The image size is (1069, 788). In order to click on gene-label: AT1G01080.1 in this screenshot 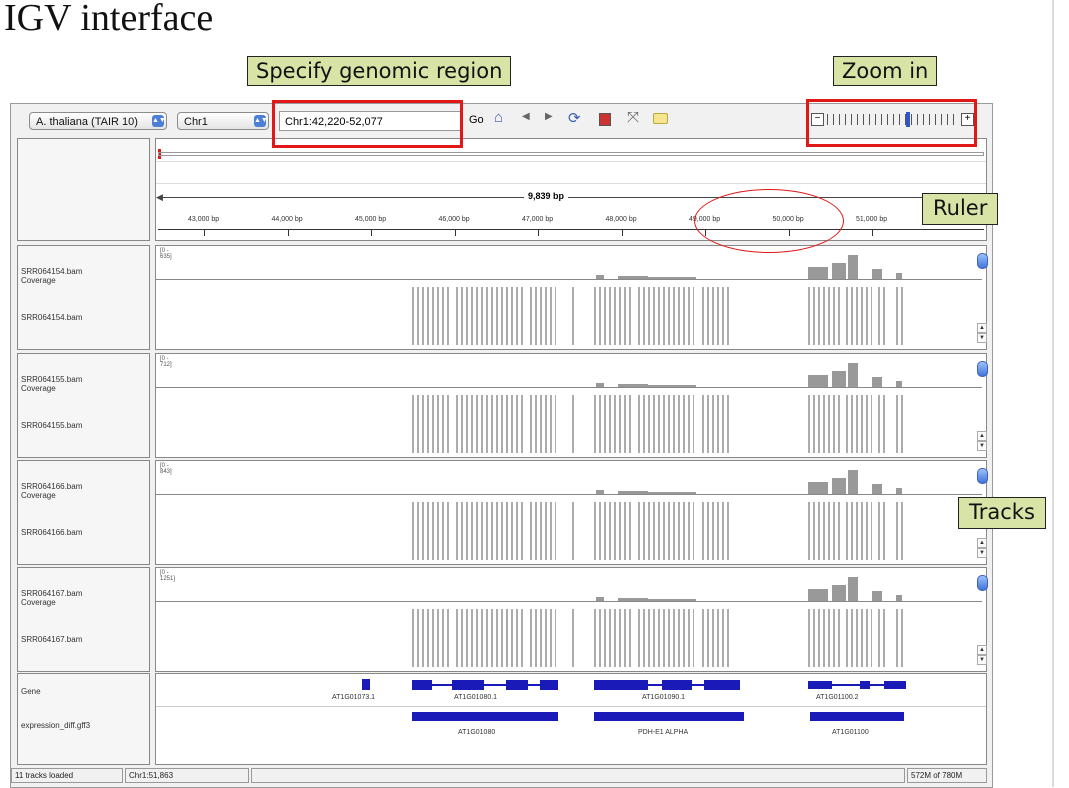, I will do `click(476, 697)`.